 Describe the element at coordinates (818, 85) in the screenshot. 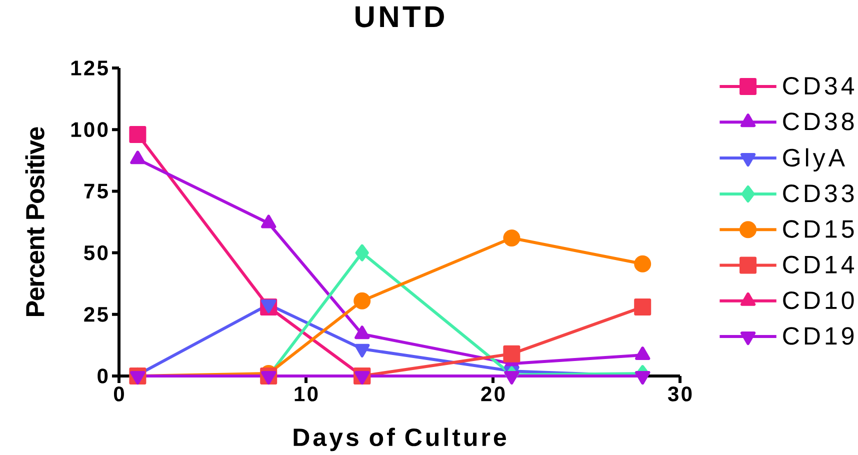

I see `legend-label: CD34` at that location.